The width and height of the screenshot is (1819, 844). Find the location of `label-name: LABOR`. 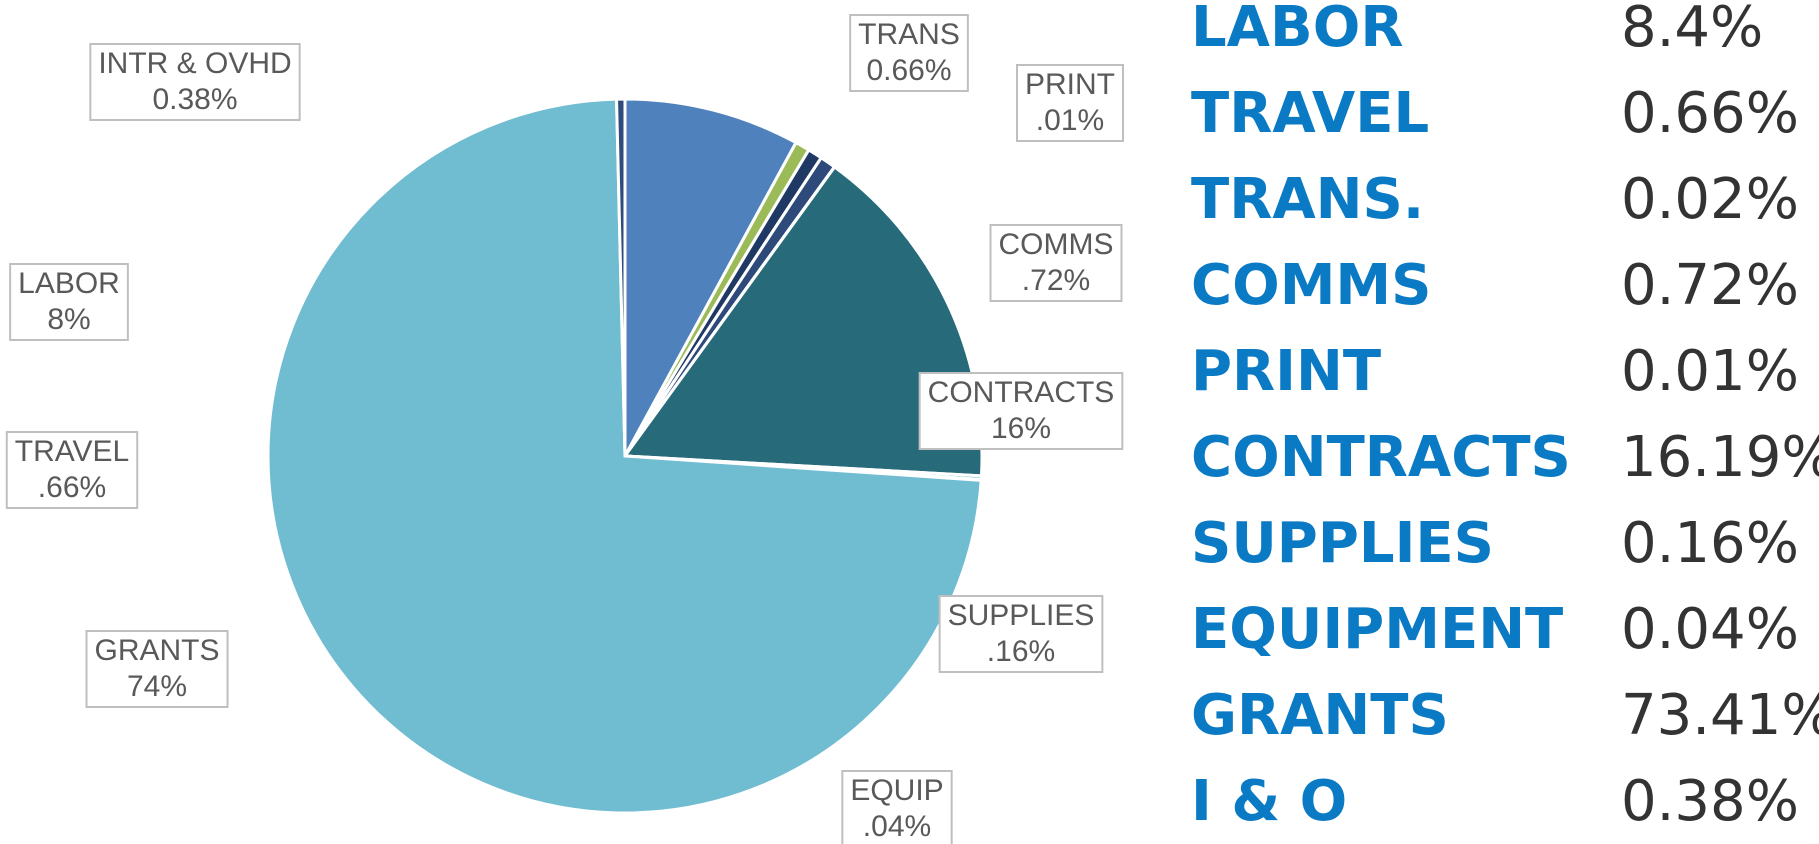

label-name: LABOR is located at coordinates (69, 283).